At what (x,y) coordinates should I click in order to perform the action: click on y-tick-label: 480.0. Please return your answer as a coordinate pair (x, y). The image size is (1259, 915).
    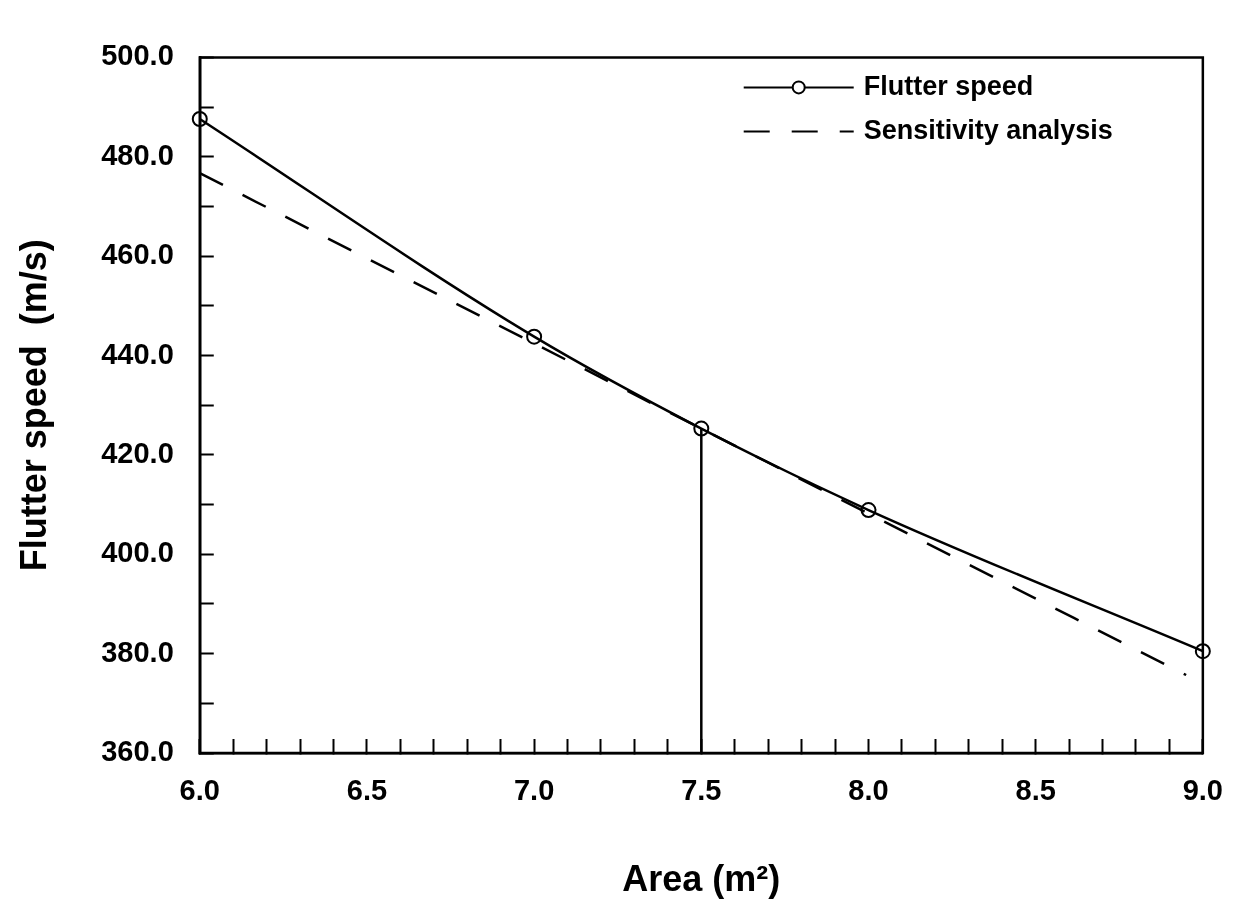
    Looking at the image, I should click on (137, 154).